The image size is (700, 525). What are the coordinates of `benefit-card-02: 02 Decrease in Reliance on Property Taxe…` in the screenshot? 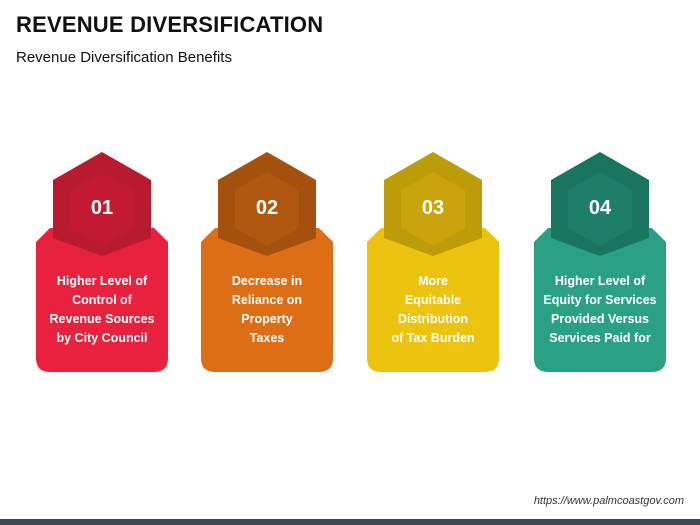 It's located at (267, 262).